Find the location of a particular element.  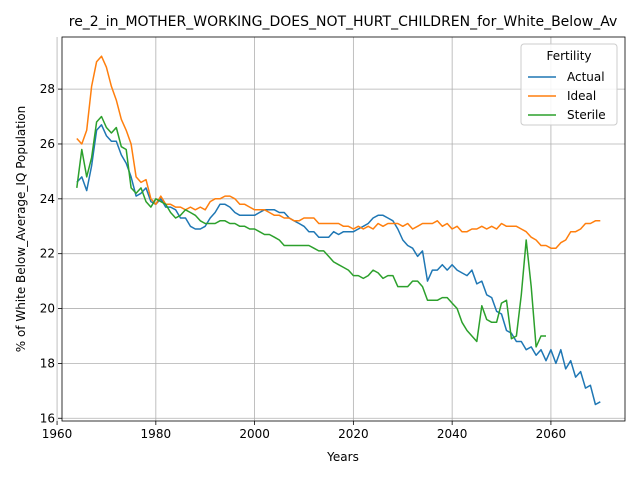

y-tick-label: 22 is located at coordinates (47, 254).